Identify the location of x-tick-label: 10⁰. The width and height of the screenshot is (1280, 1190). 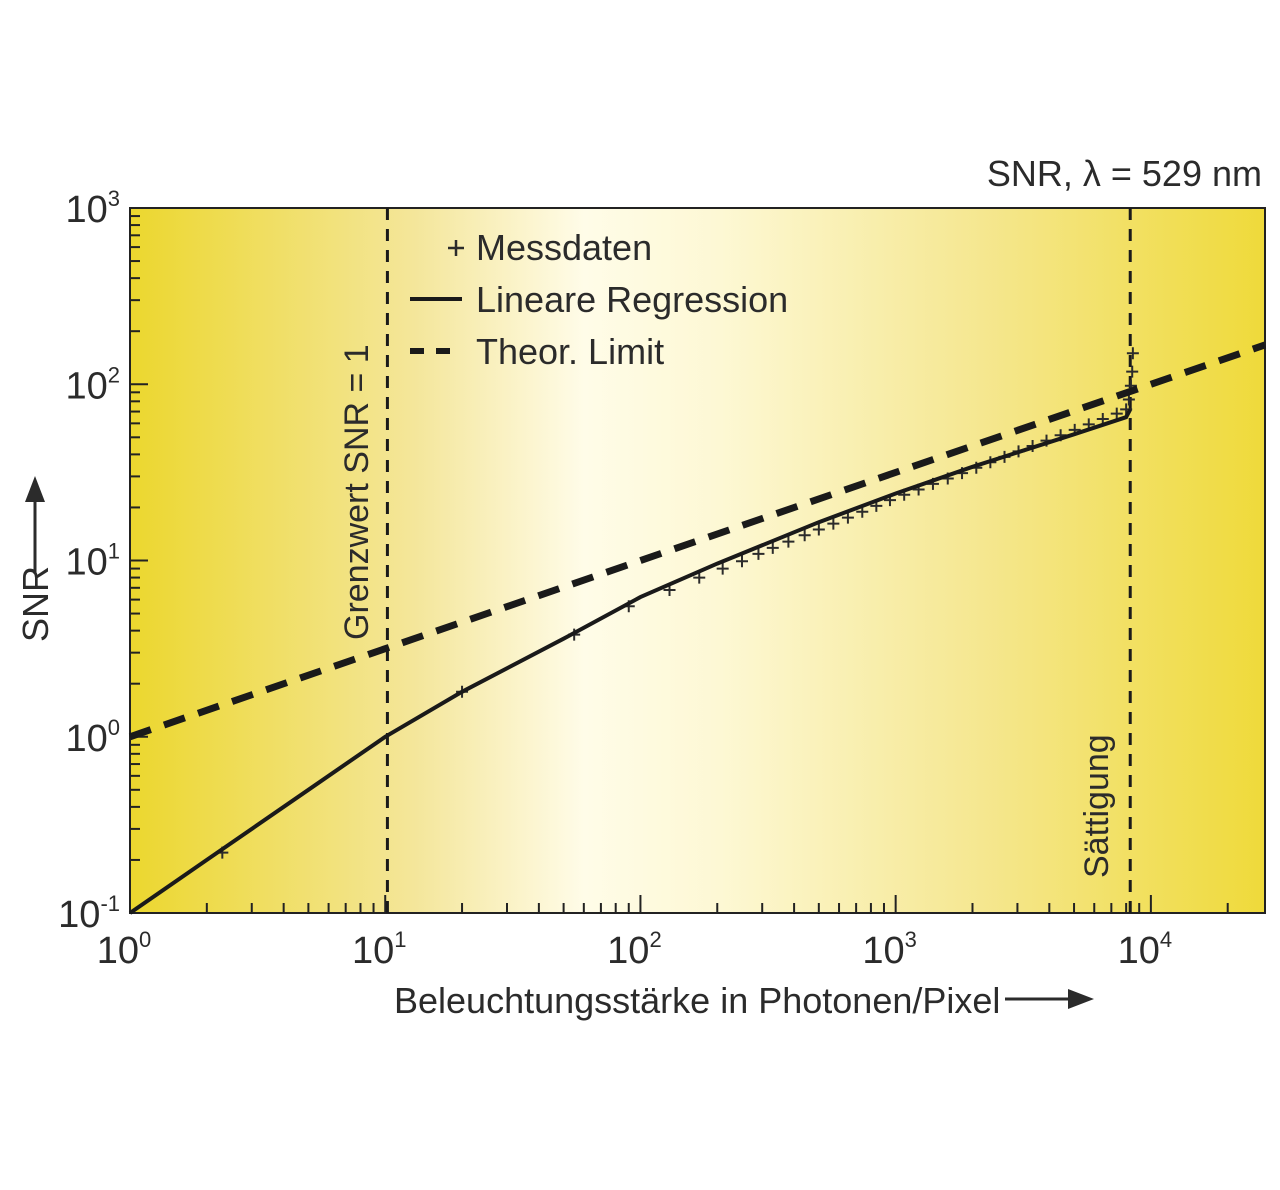
(124, 949).